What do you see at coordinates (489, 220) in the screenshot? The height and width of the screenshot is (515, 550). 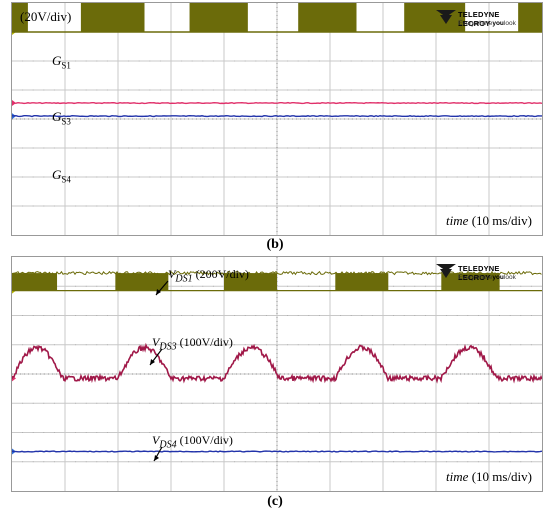 I see `time-label-b: time (10 ms/div)` at bounding box center [489, 220].